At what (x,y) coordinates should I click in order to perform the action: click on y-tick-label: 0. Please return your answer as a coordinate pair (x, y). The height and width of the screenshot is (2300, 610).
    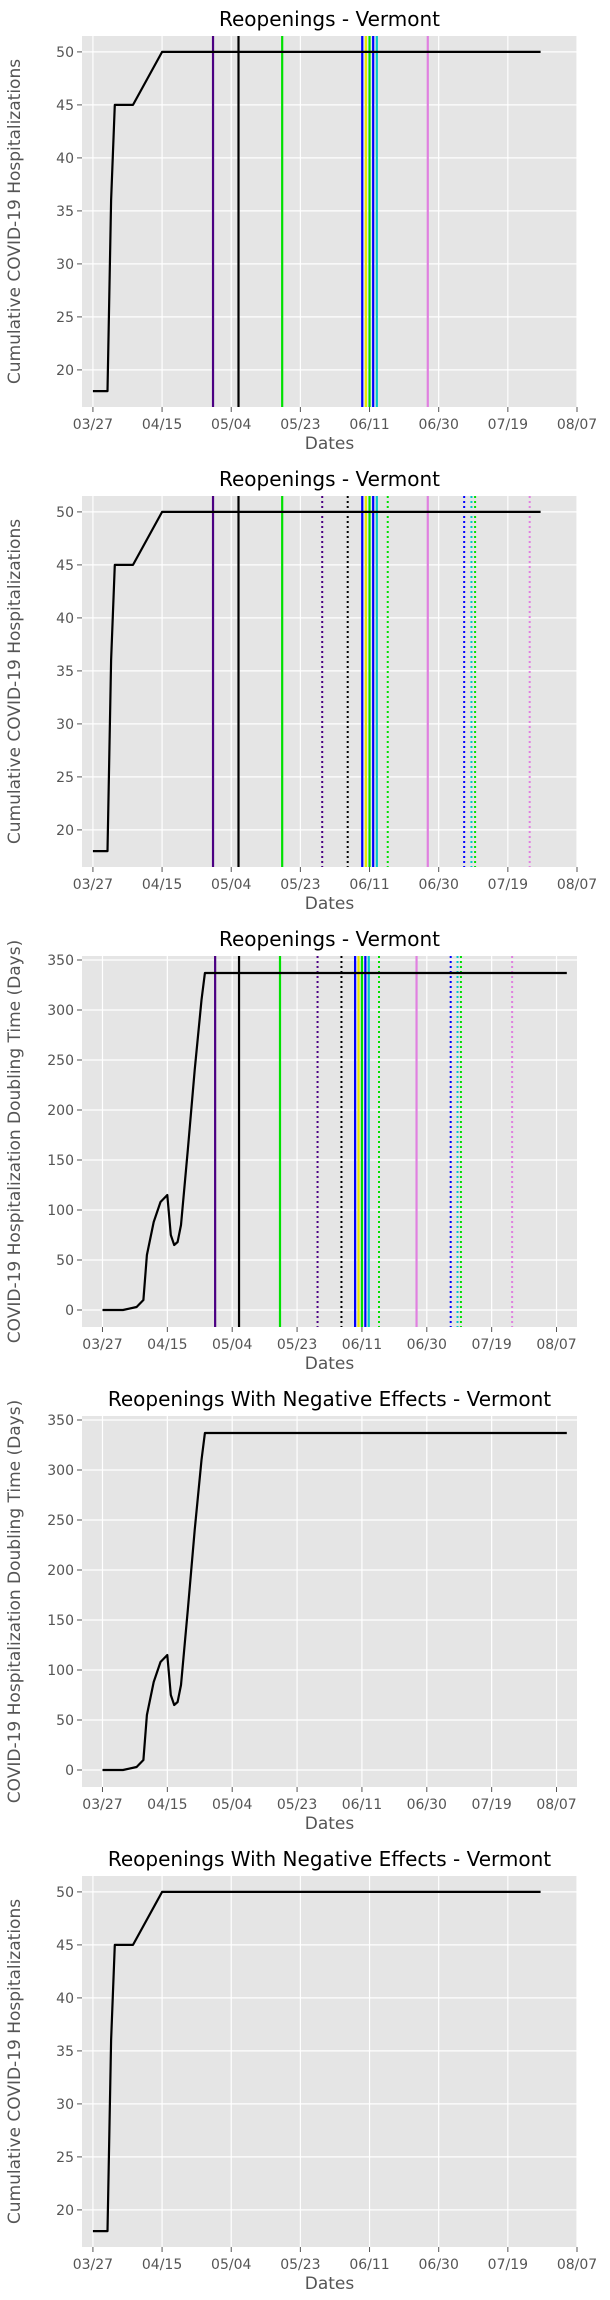
    Looking at the image, I should click on (69, 1311).